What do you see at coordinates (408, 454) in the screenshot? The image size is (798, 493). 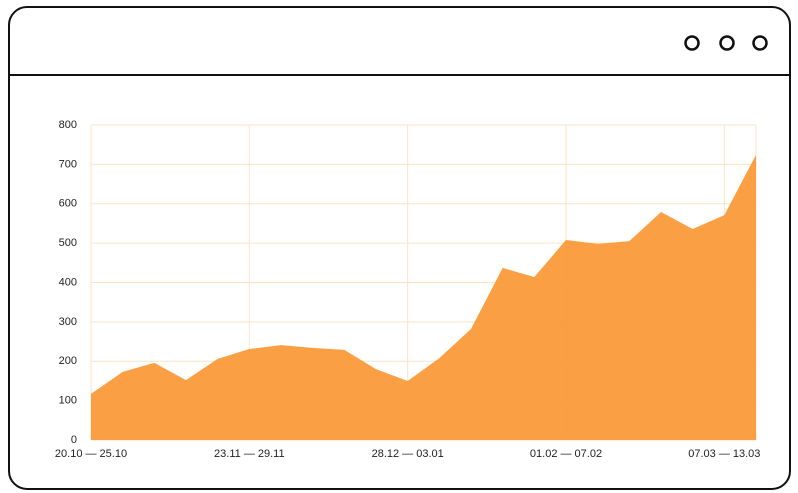 I see `x-tick-label: 28.12 — 03.01` at bounding box center [408, 454].